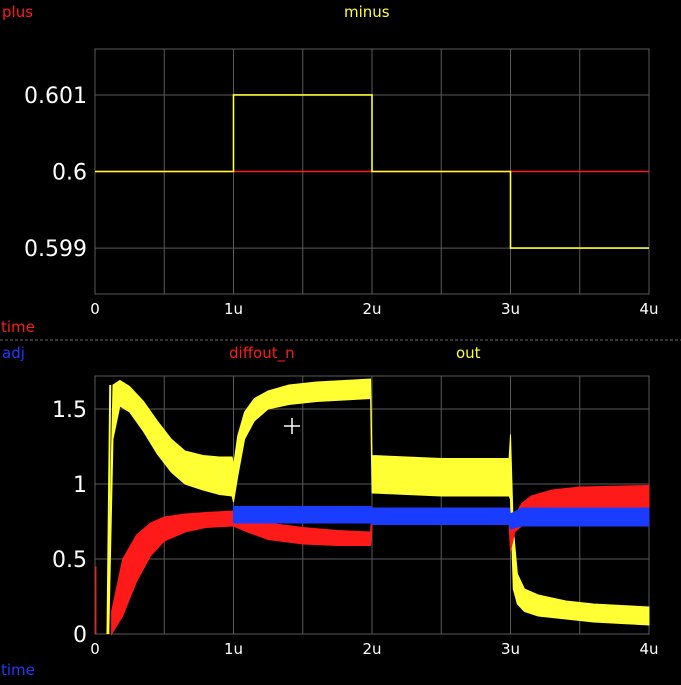  I want to click on series-band-adj, so click(441, 518).